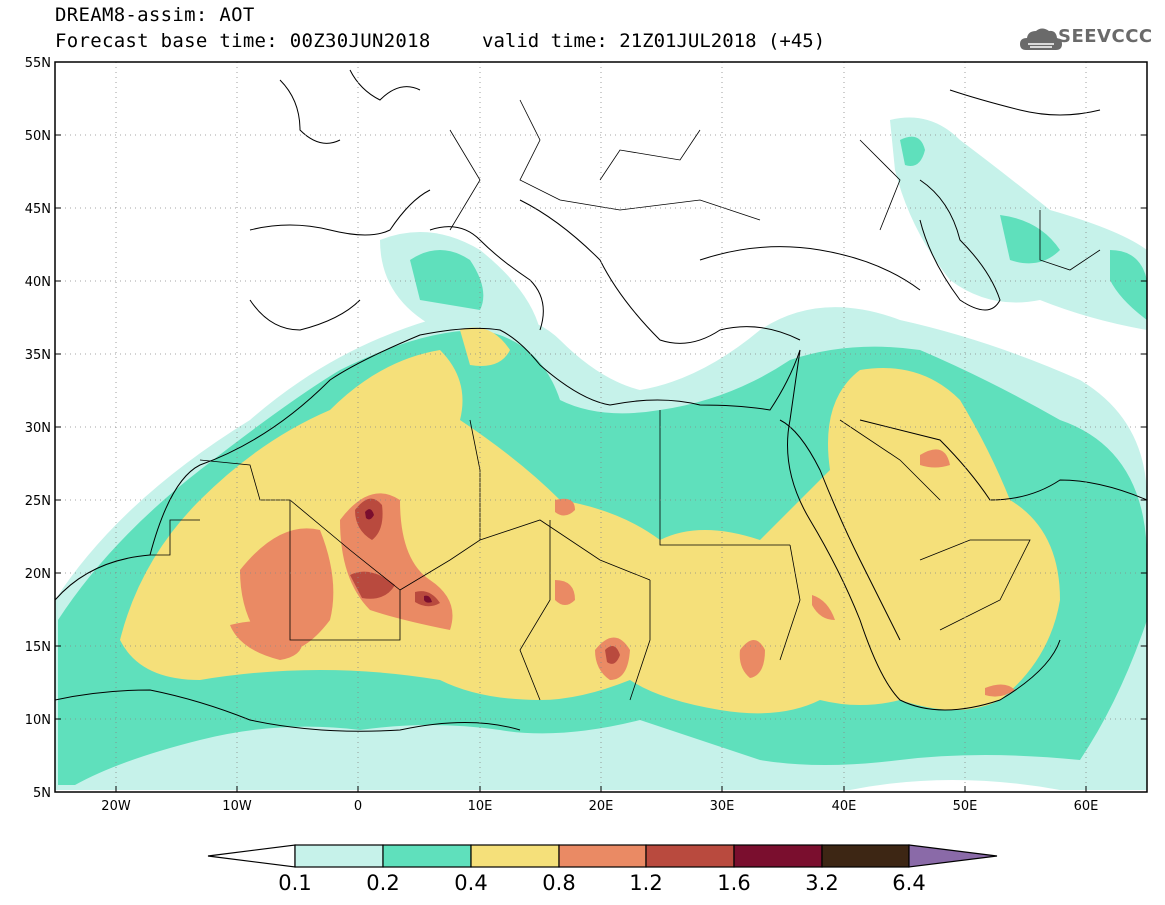 The image size is (1165, 905). Describe the element at coordinates (38, 282) in the screenshot. I see `lat-label: 40N` at that location.